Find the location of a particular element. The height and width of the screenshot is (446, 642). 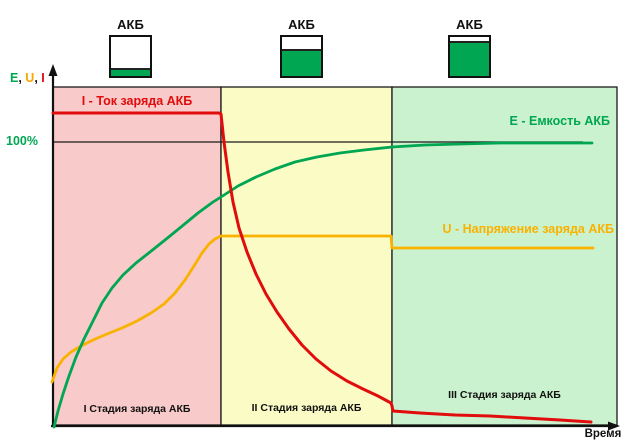

battery-icon-stage3: АКБ is located at coordinates (469, 47).